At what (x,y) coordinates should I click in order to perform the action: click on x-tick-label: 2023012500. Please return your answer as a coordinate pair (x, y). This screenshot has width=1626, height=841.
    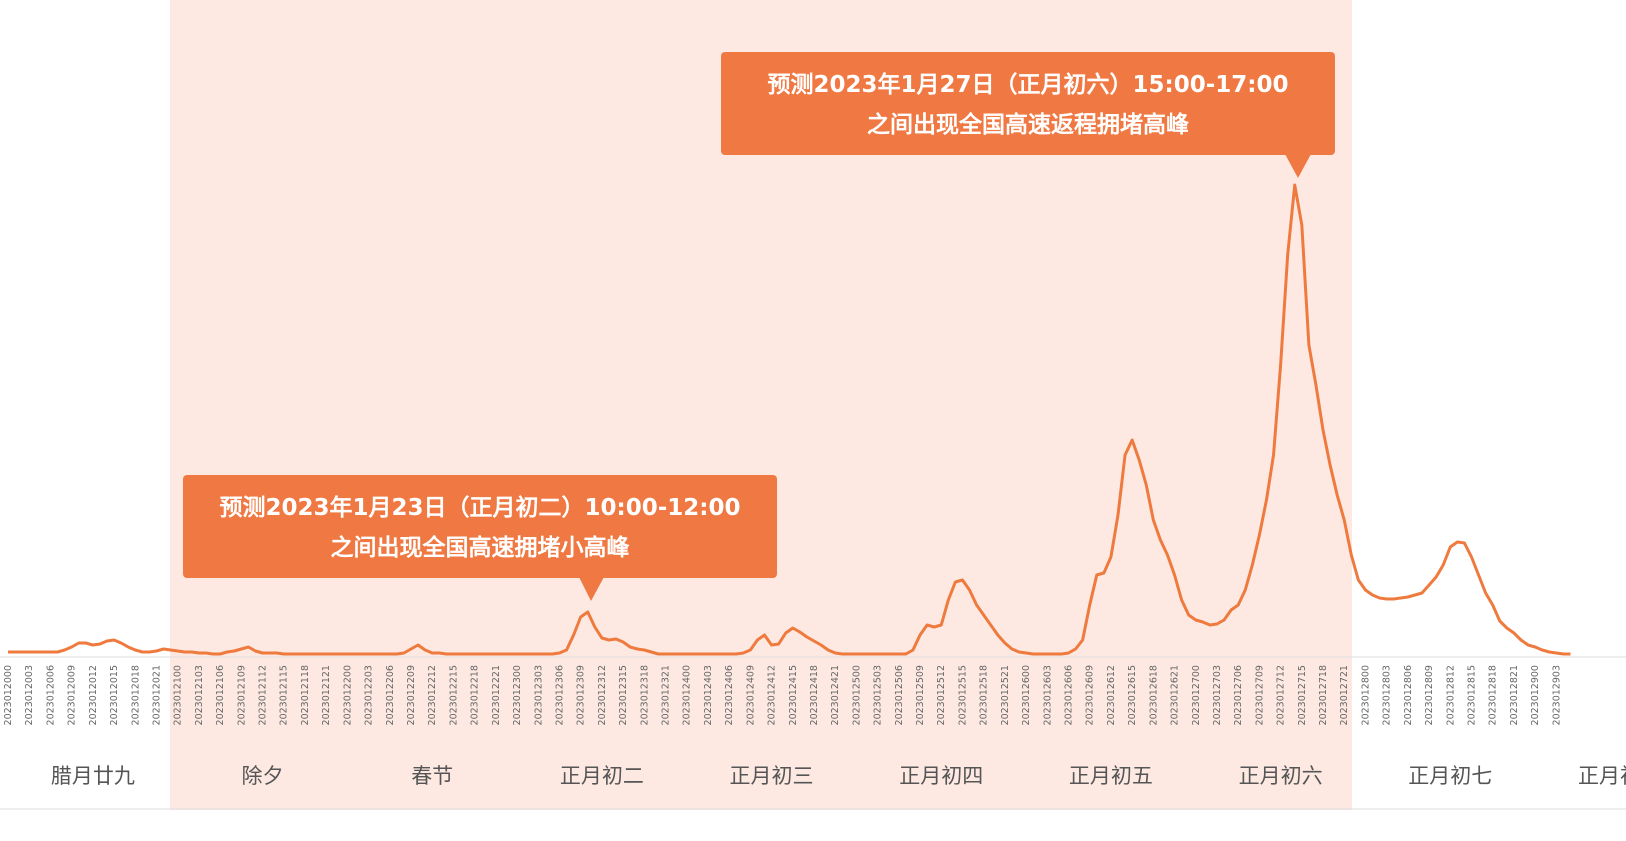
    Looking at the image, I should click on (856, 695).